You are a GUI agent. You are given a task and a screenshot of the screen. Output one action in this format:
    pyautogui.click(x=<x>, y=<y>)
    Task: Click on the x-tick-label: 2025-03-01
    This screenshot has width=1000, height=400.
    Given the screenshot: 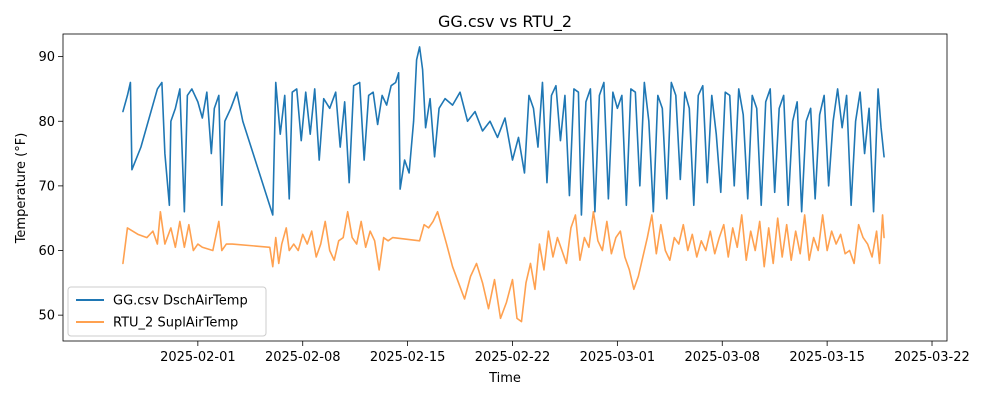 What is the action you would take?
    pyautogui.click(x=618, y=357)
    